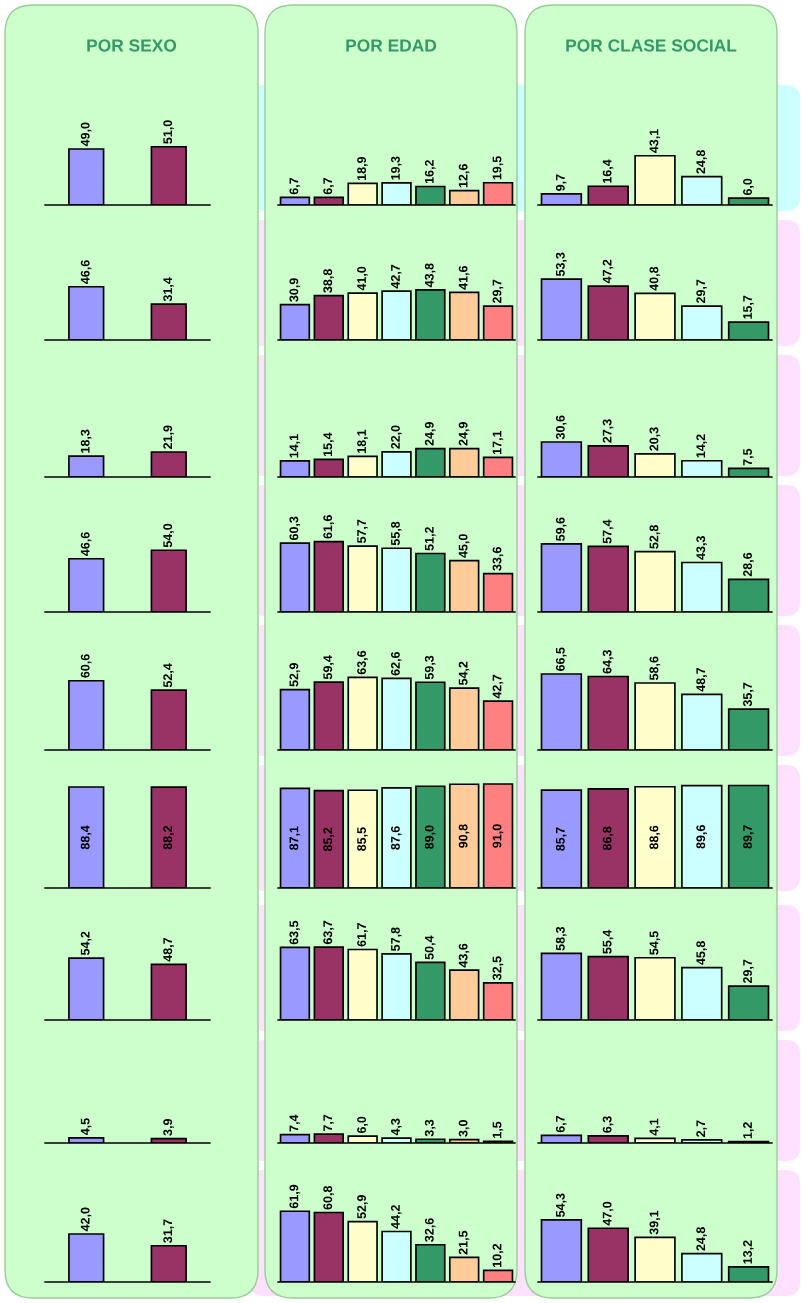 Image resolution: width=803 pixels, height=1303 pixels. I want to click on data-label: 60,6, so click(86, 666).